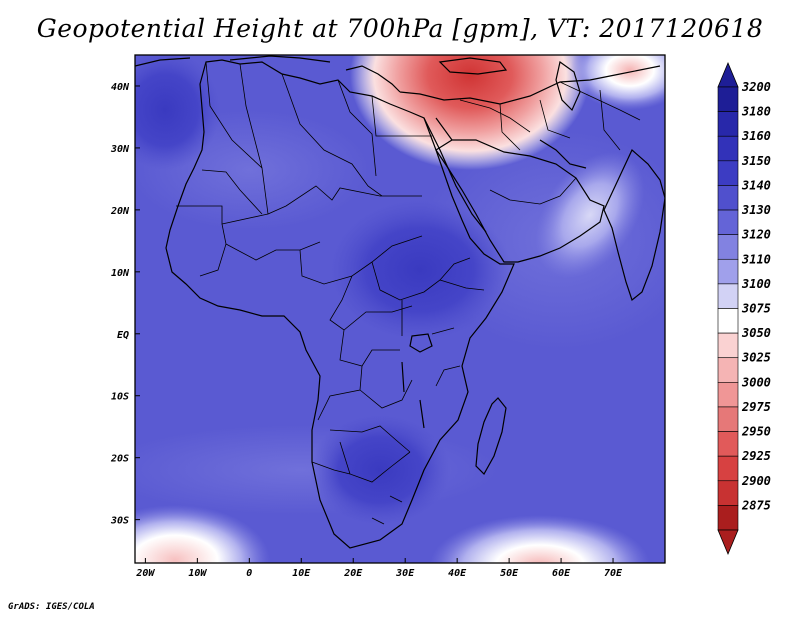  I want to click on persian-gulf, so click(563, 154).